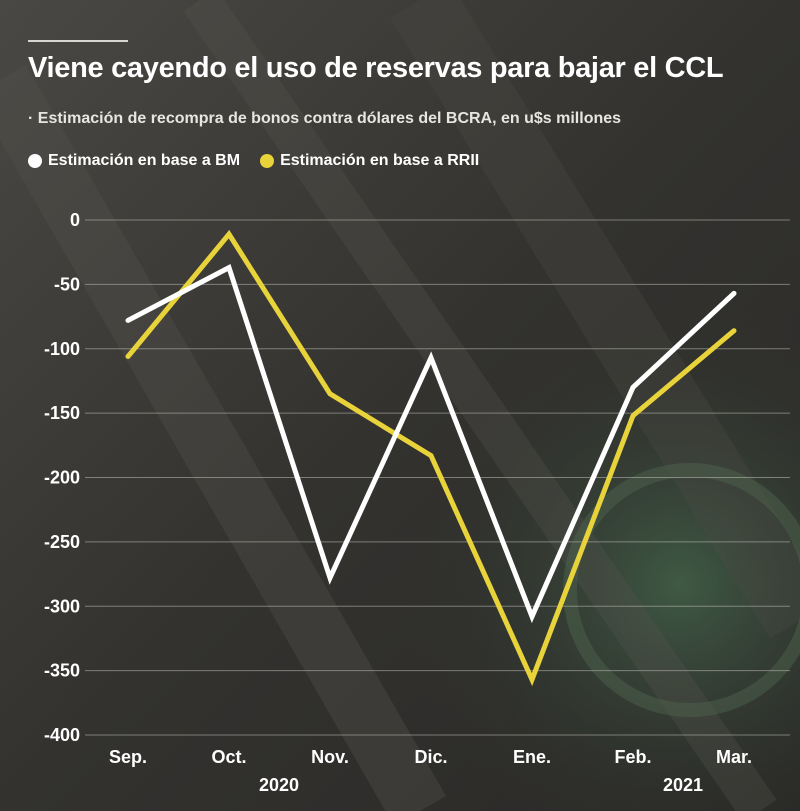  Describe the element at coordinates (128, 757) in the screenshot. I see `x-tick-label: Sep.` at that location.